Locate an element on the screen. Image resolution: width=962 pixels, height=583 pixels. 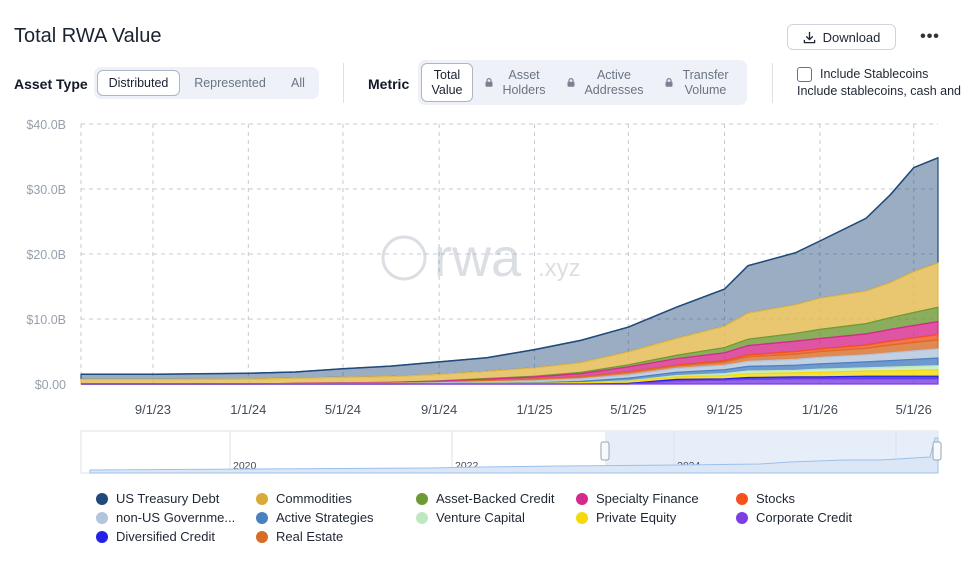
metric-transfer-volume-text: Transfer Volume is located at coordinates (705, 83).